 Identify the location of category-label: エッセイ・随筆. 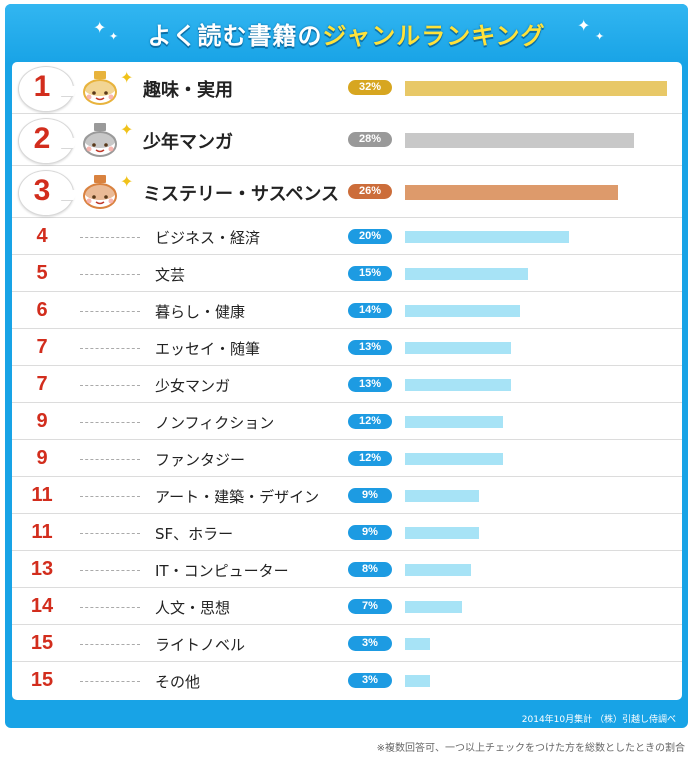
(208, 348).